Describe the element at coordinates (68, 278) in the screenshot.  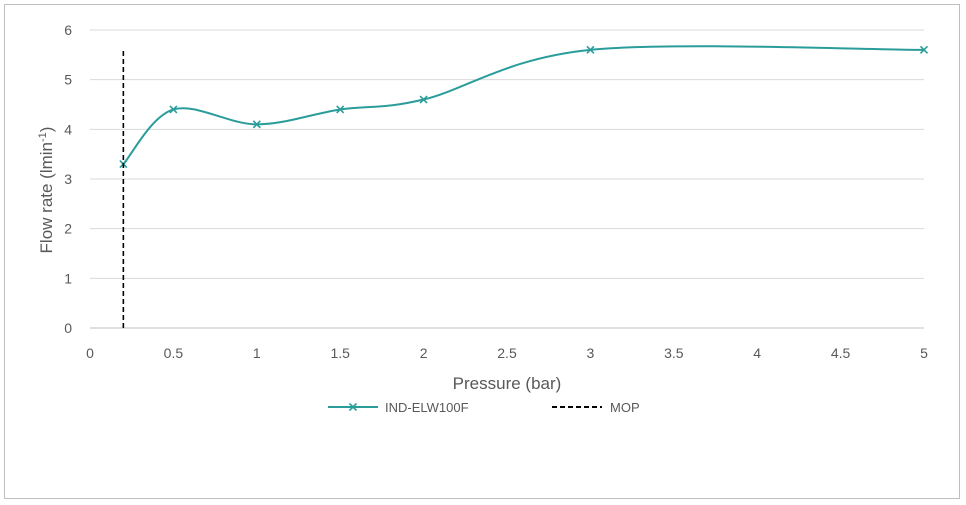
I see `y-tick-label: 1` at that location.